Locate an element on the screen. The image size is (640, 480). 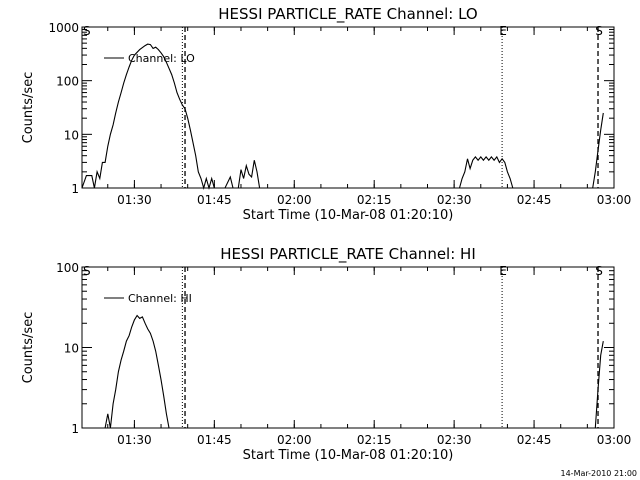
legend-label: Channel: HI is located at coordinates (160, 298).